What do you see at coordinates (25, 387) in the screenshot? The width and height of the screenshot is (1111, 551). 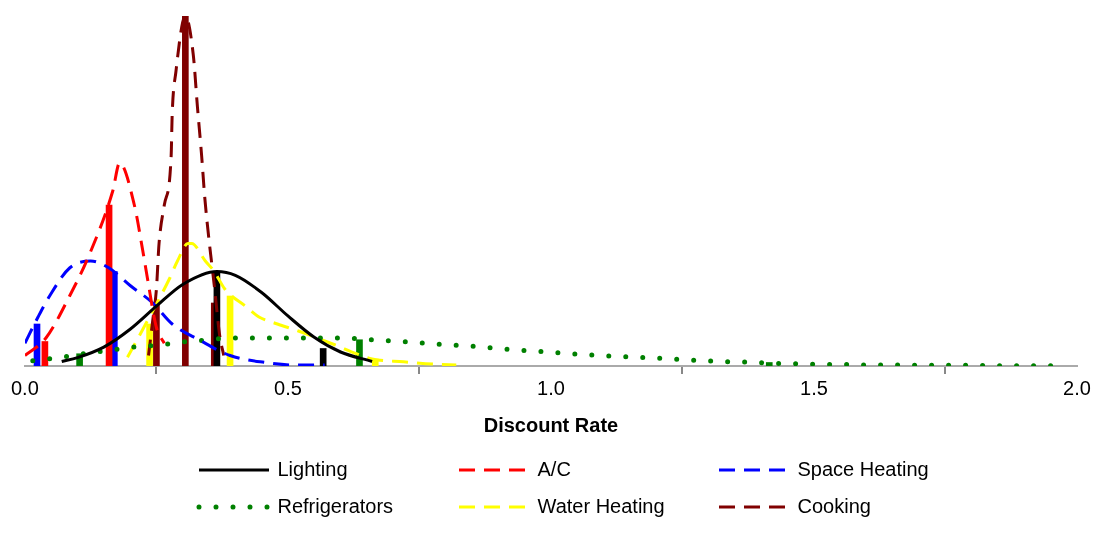 I see `x-tick-label: 0.0` at bounding box center [25, 387].